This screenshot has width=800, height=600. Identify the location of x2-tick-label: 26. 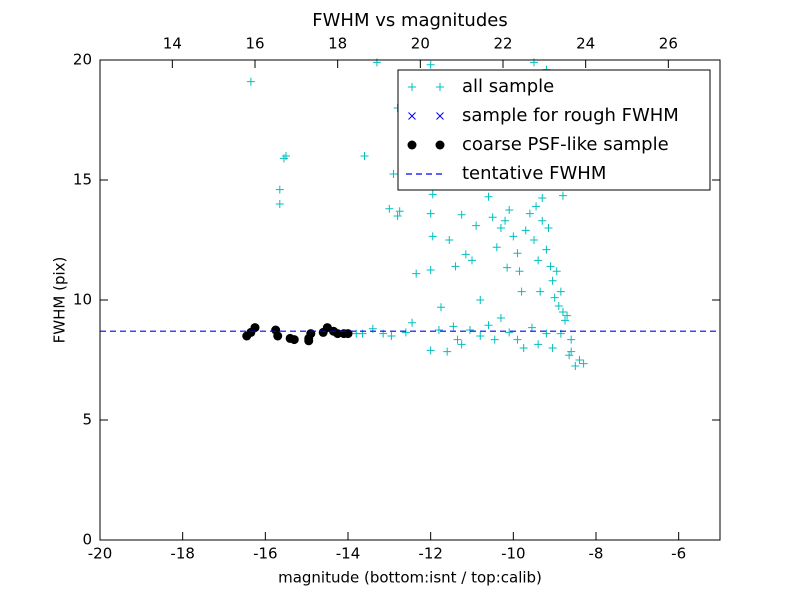
(668, 44).